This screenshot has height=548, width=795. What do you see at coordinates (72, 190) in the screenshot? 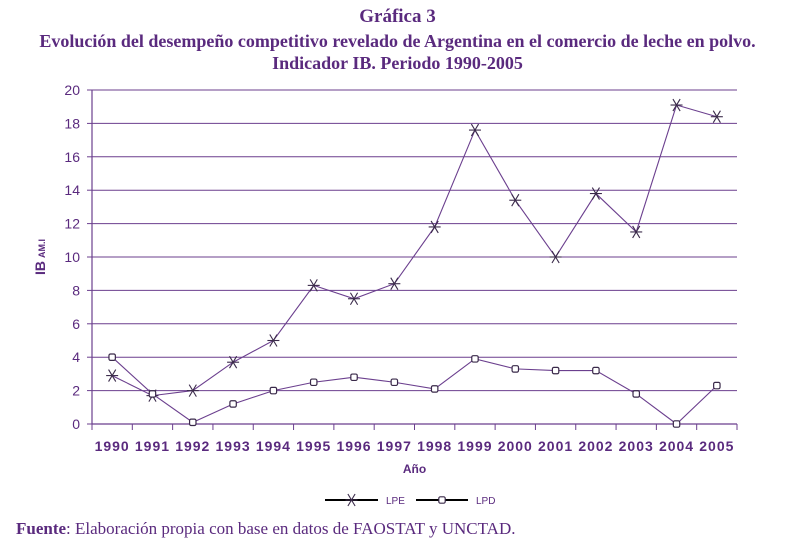
I see `y-tick-label: 14` at bounding box center [72, 190].